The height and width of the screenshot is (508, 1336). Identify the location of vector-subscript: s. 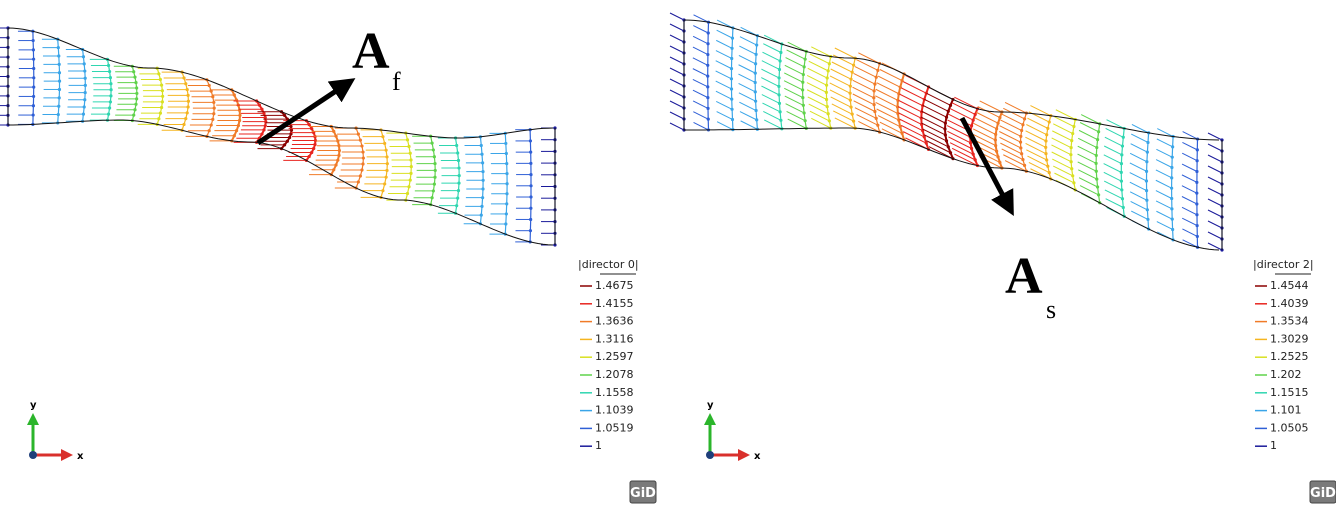
(1051, 309).